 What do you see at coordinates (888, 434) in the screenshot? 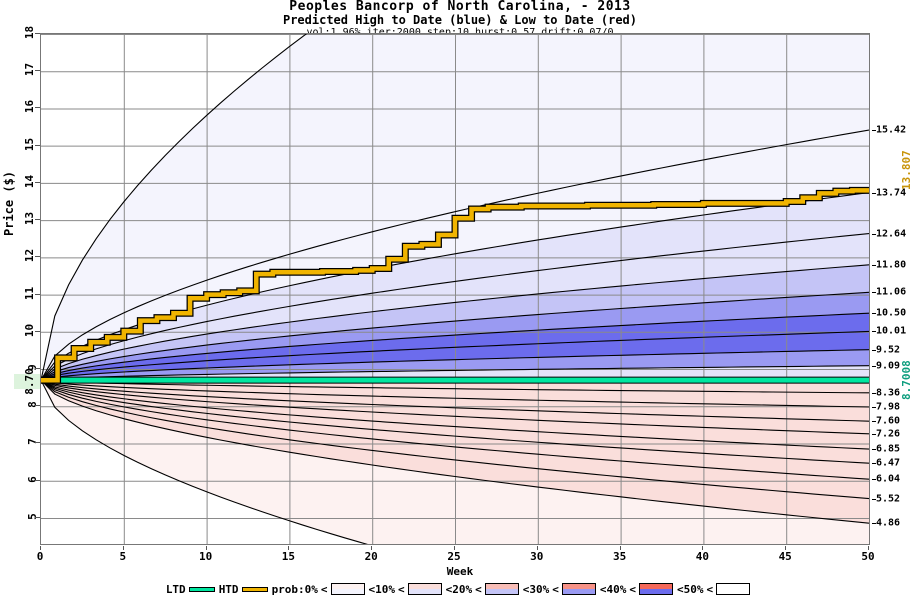
I see `right-label-7.26: 7.26` at bounding box center [888, 434].